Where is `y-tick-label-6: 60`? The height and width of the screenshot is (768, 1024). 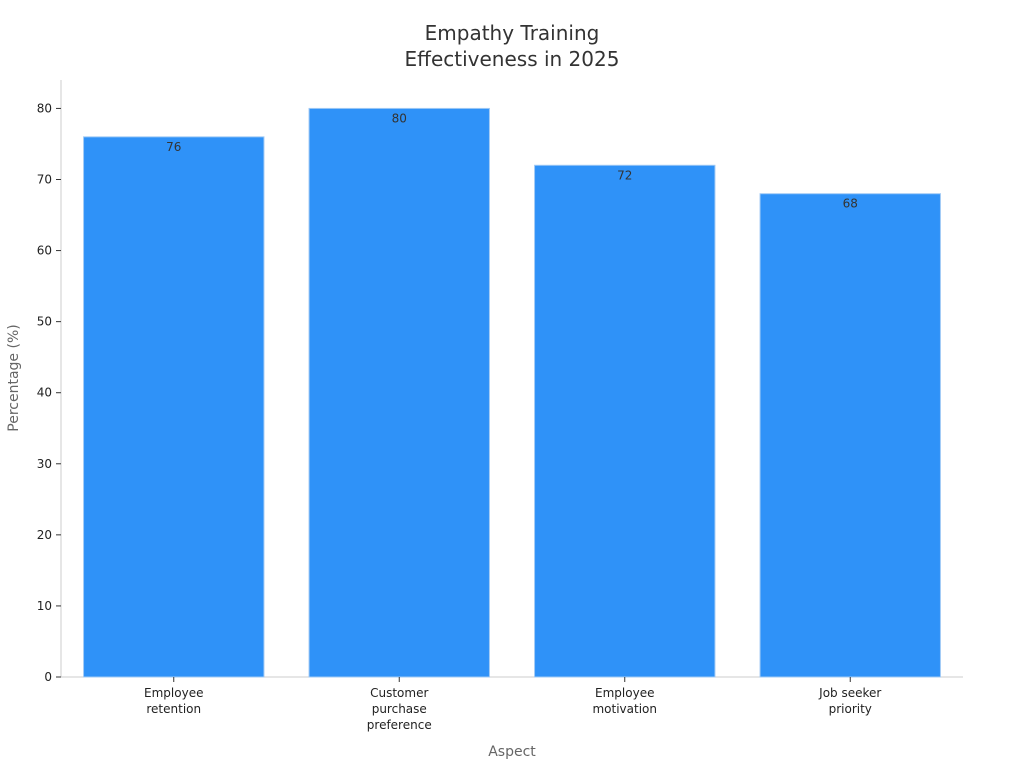
y-tick-label-6: 60 is located at coordinates (44, 251).